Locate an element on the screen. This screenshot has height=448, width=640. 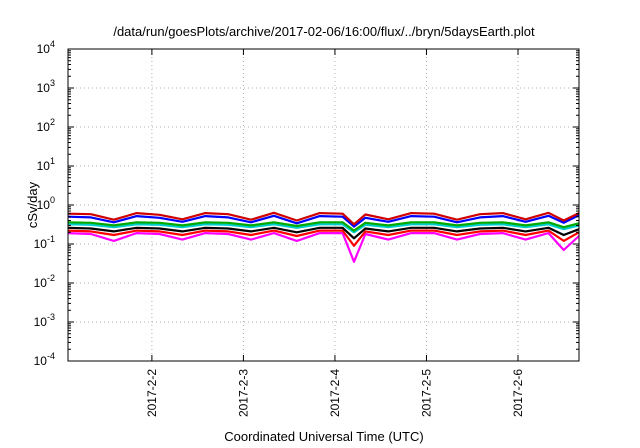
y-tick-label: 10¹ is located at coordinates (46, 164).